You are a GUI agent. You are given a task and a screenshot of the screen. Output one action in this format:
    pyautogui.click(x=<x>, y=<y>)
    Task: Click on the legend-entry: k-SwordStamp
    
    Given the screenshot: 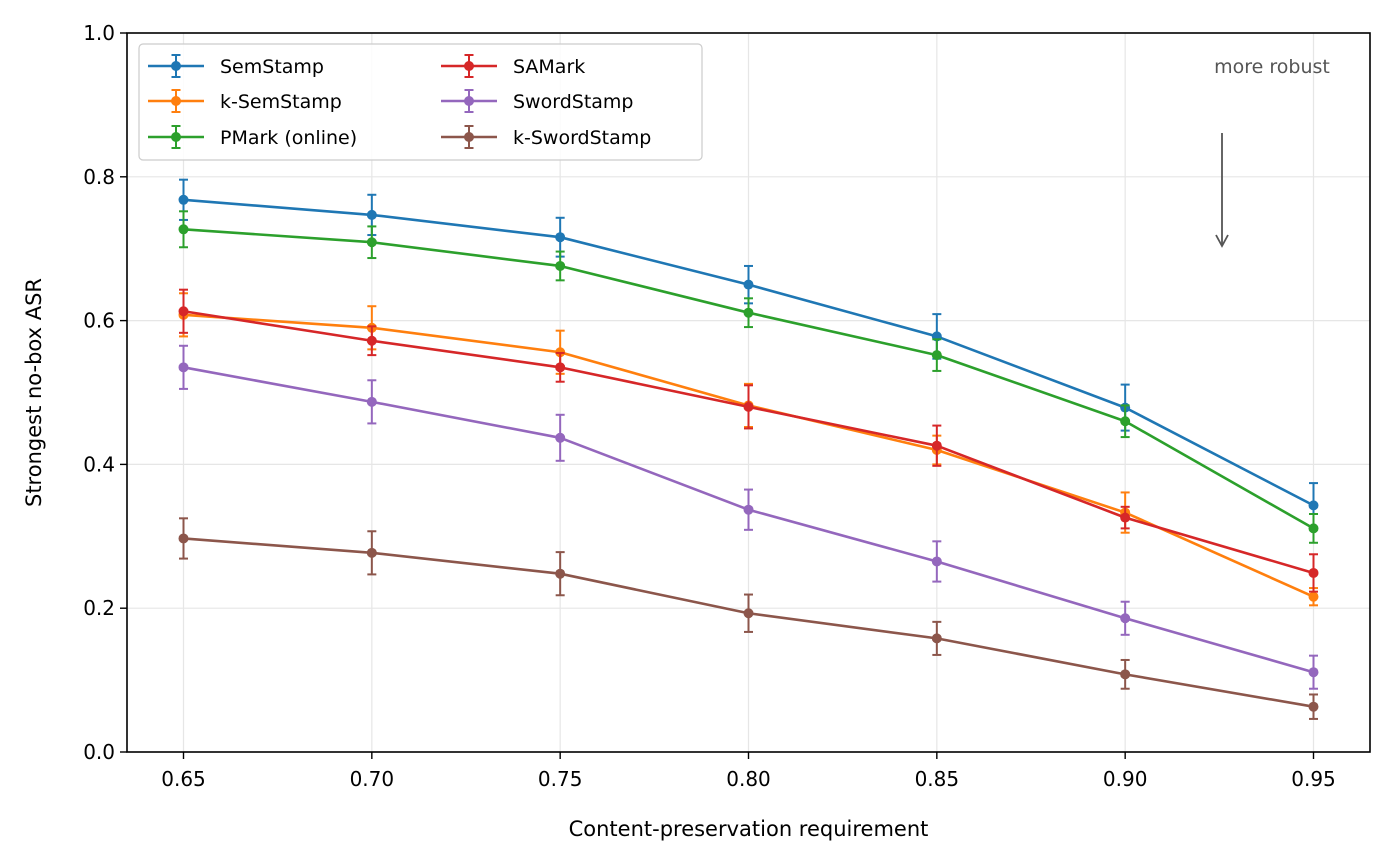 What is the action you would take?
    pyautogui.click(x=546, y=137)
    